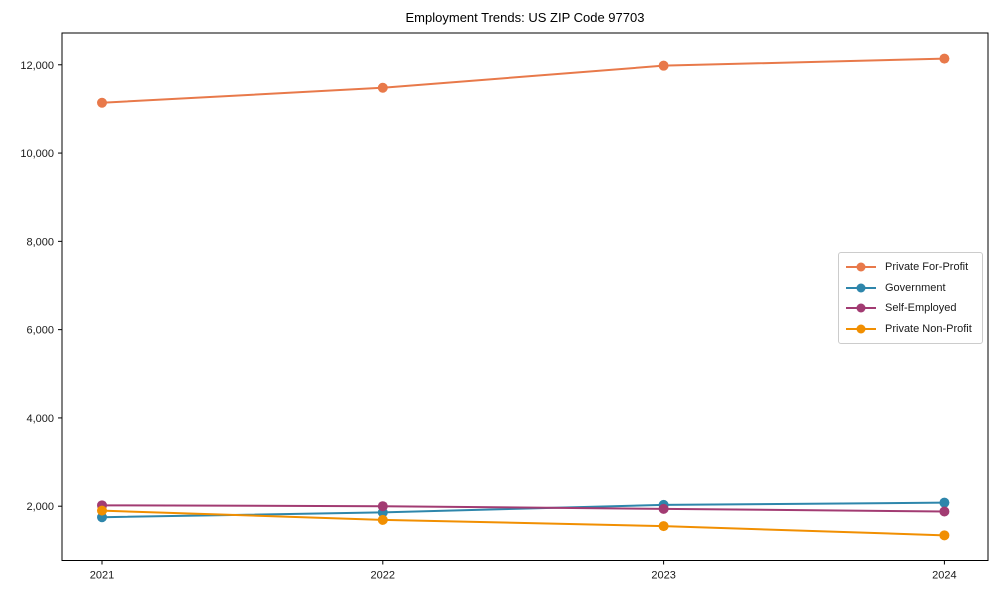  What do you see at coordinates (102, 576) in the screenshot?
I see `x-tick-label: 2021` at bounding box center [102, 576].